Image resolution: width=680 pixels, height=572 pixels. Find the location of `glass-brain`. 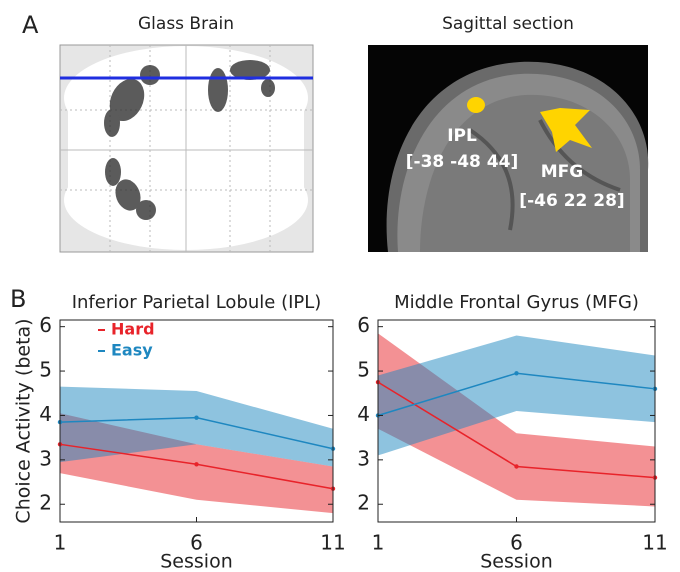

glass-brain is located at coordinates (186, 148).